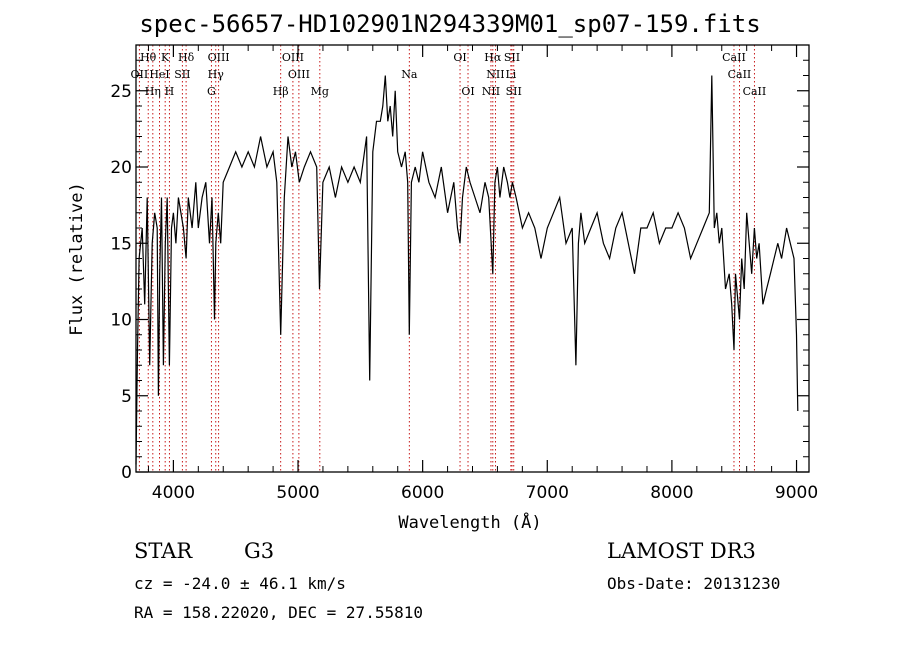  Describe the element at coordinates (121, 92) in the screenshot. I see `y-tick-label: 25` at that location.